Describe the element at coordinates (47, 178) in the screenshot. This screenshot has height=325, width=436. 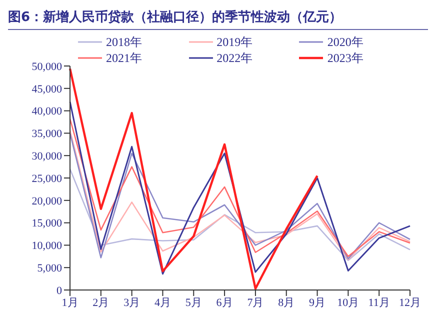
I see `y-tick-label: 25,000` at that location.